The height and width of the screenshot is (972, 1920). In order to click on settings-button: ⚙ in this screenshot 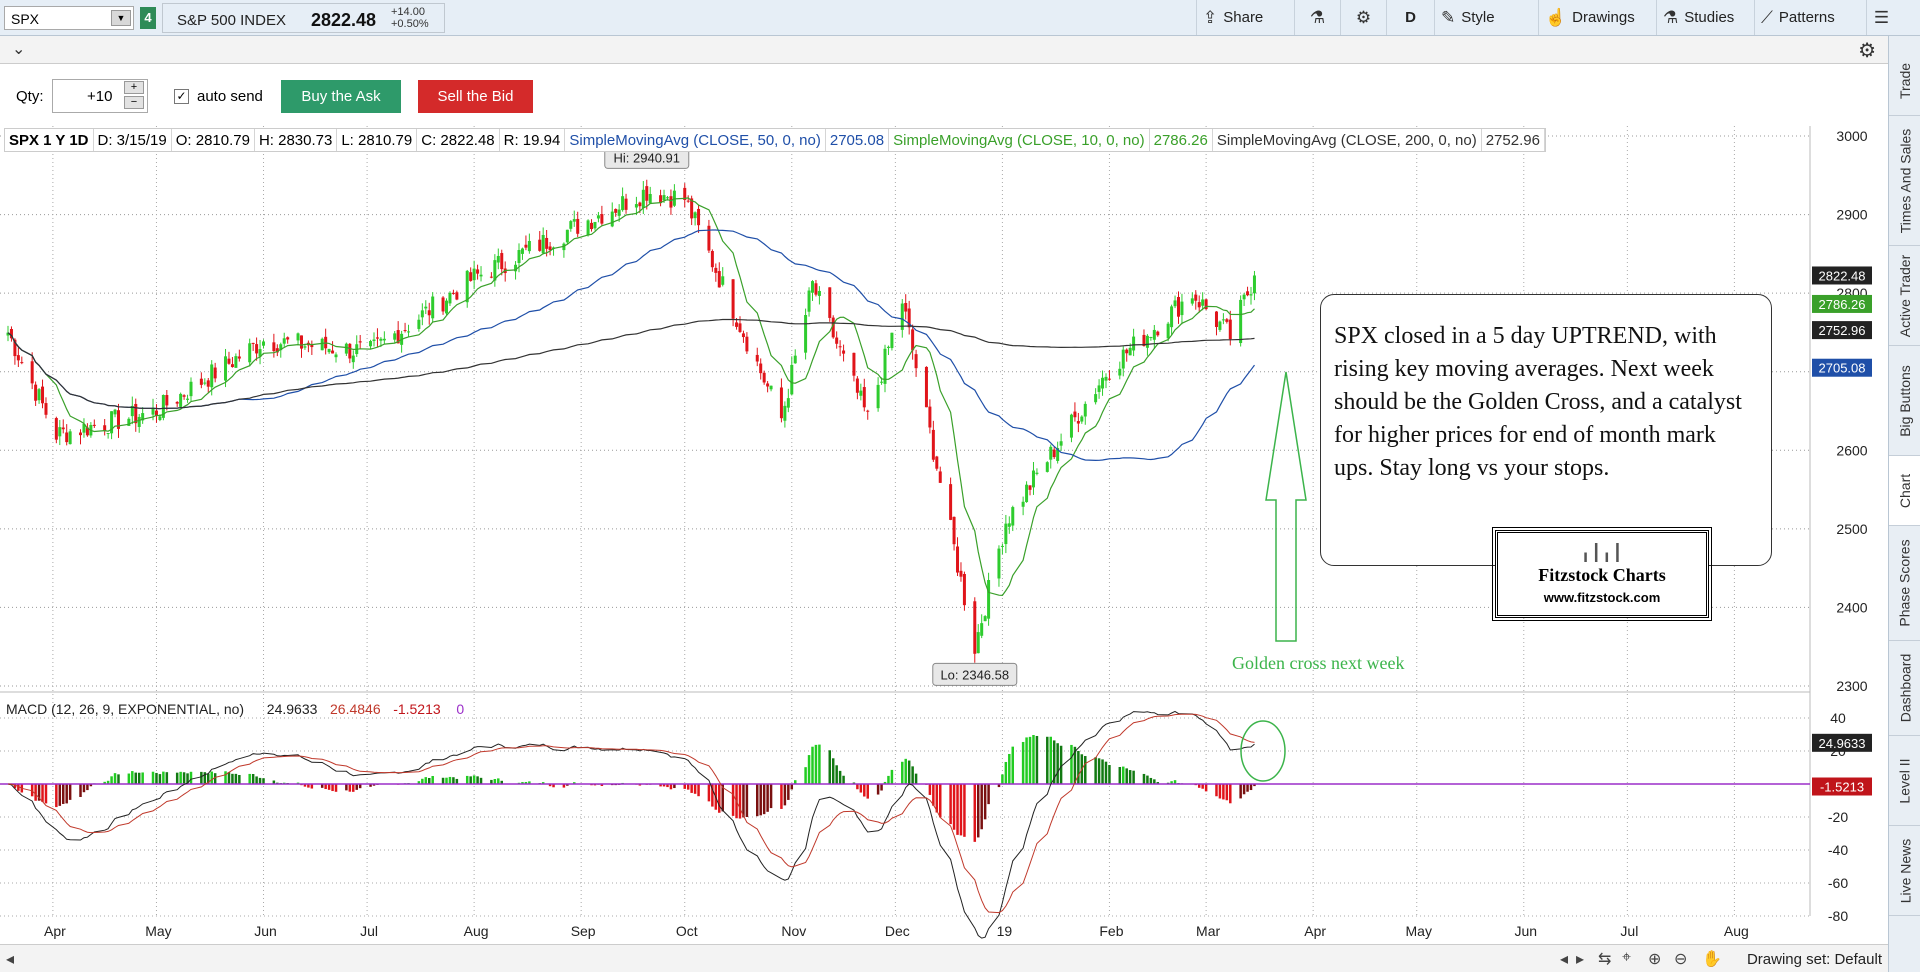, I will do `click(1363, 17)`.